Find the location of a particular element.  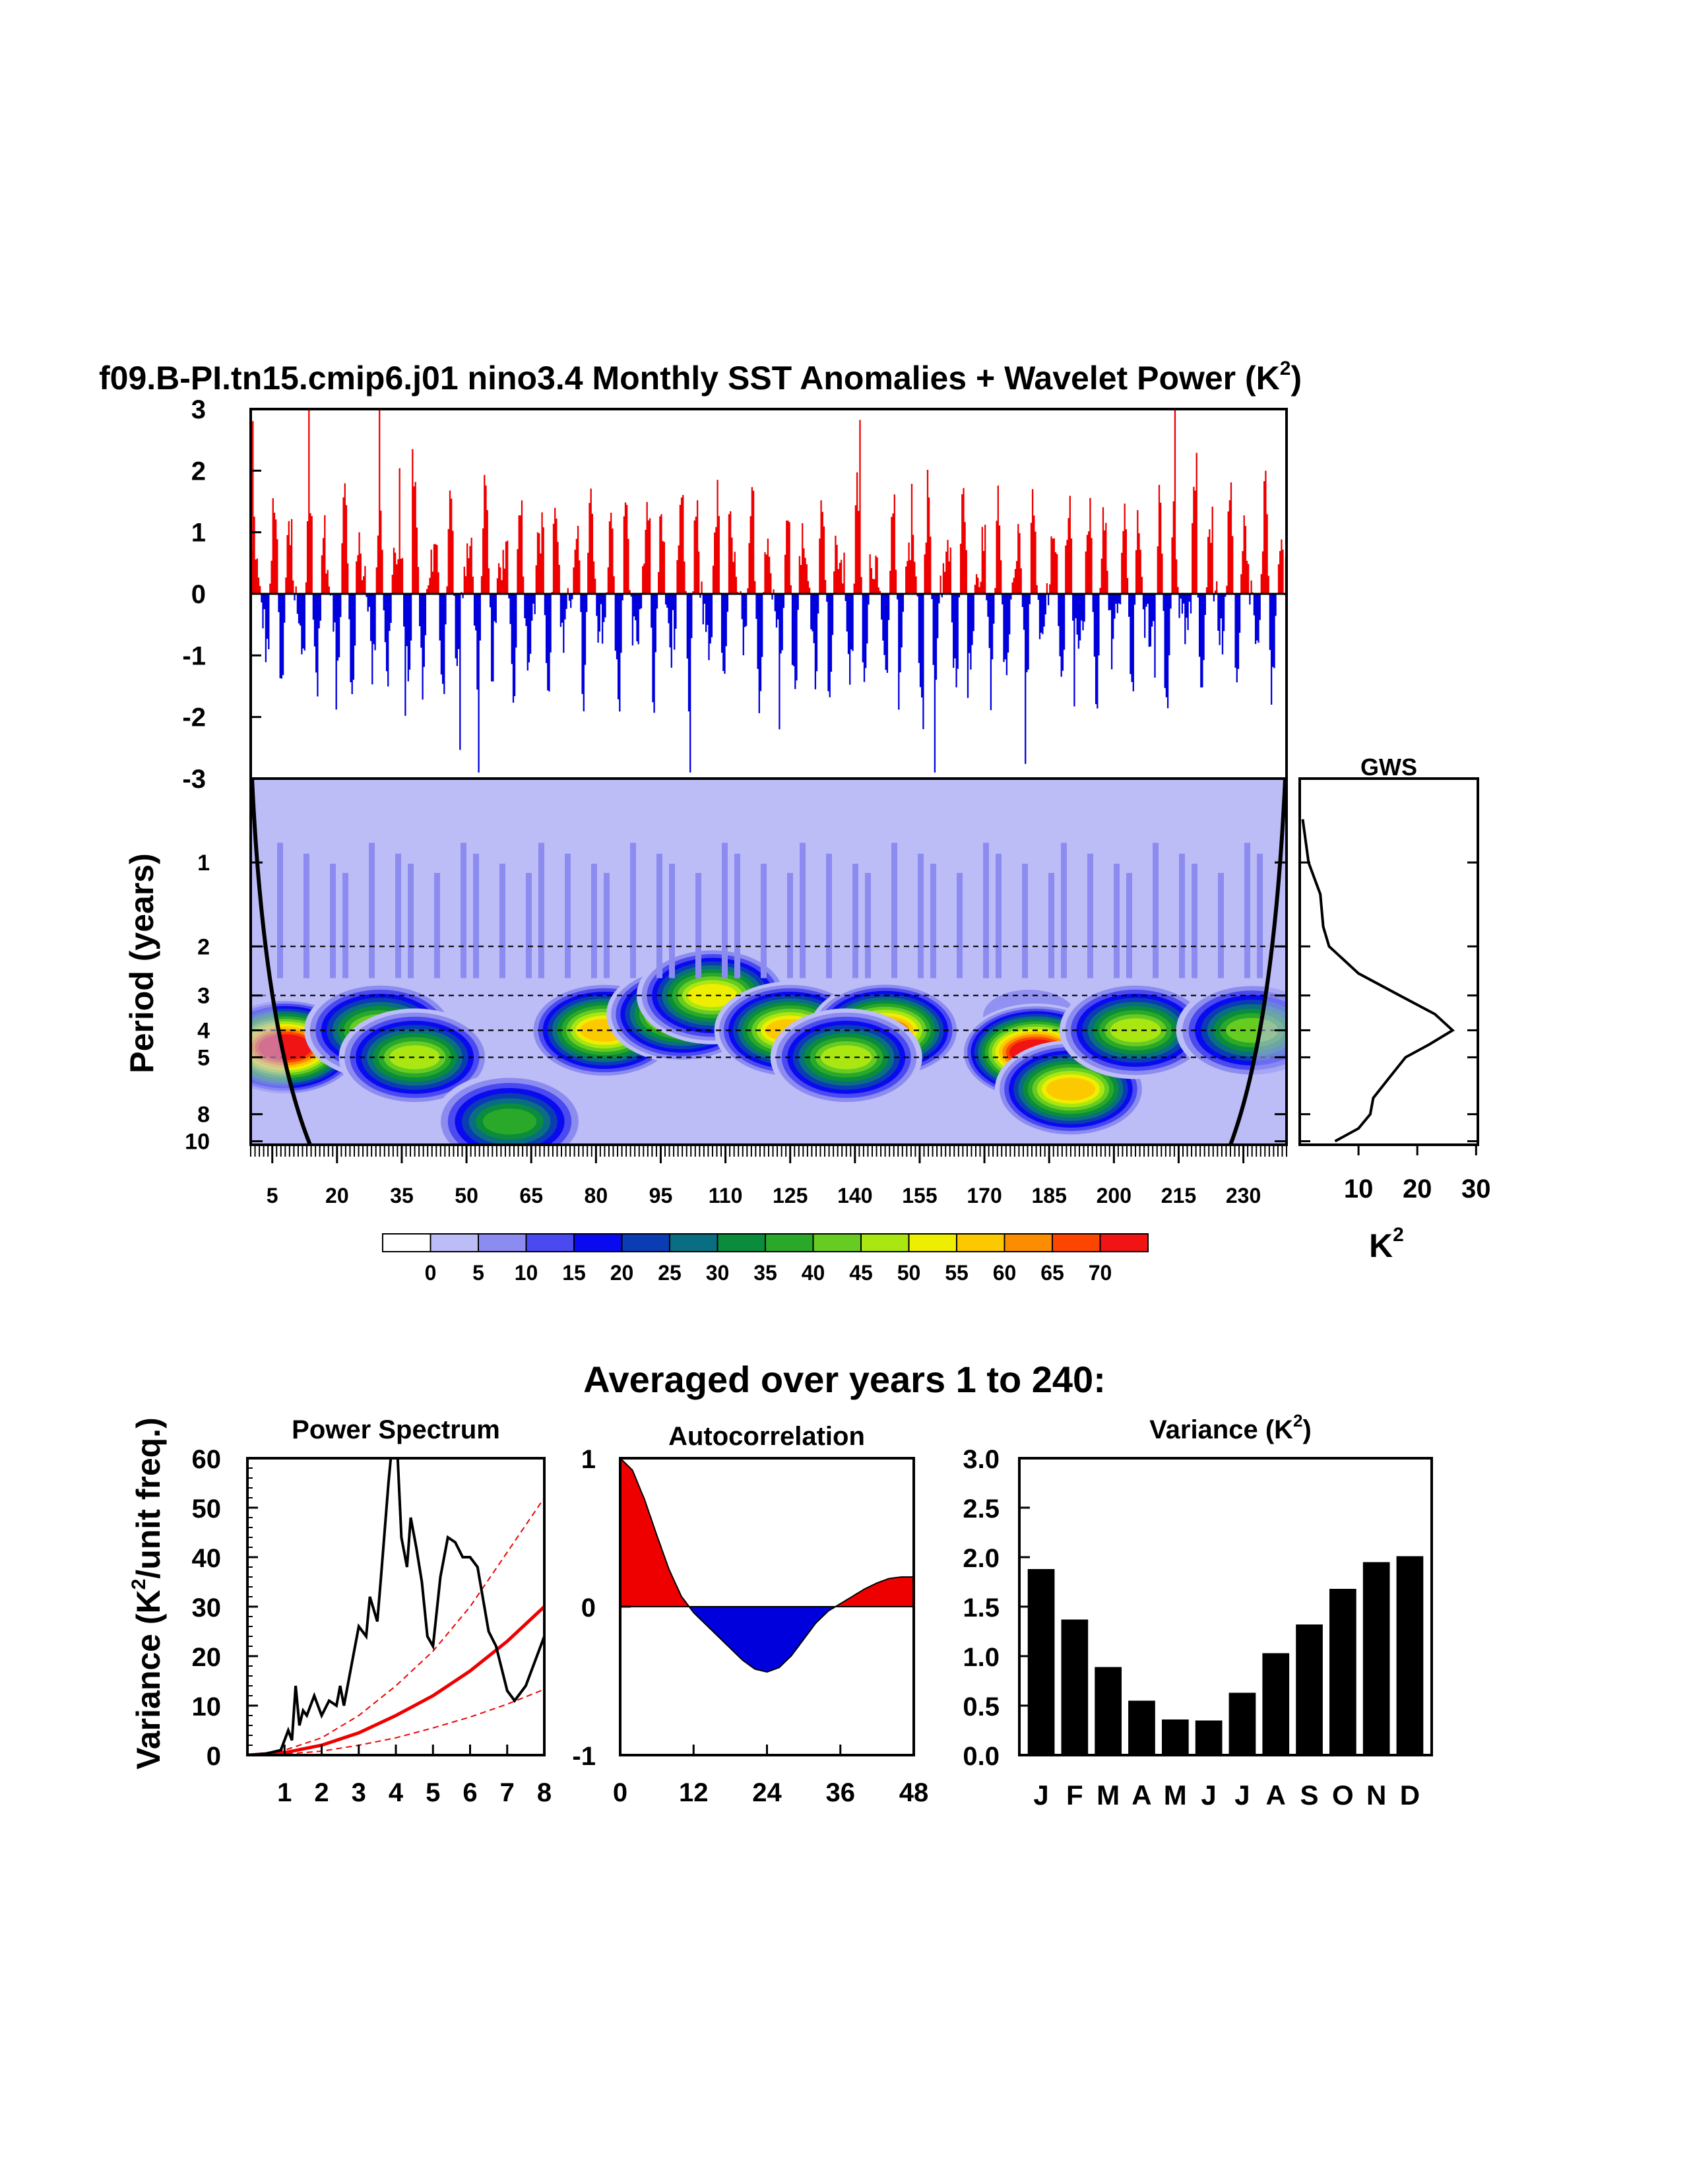

colorbar: 0 5 10 15 20 25 30 35 40 45 50 55 60 65 70 is located at coordinates (765, 1259).